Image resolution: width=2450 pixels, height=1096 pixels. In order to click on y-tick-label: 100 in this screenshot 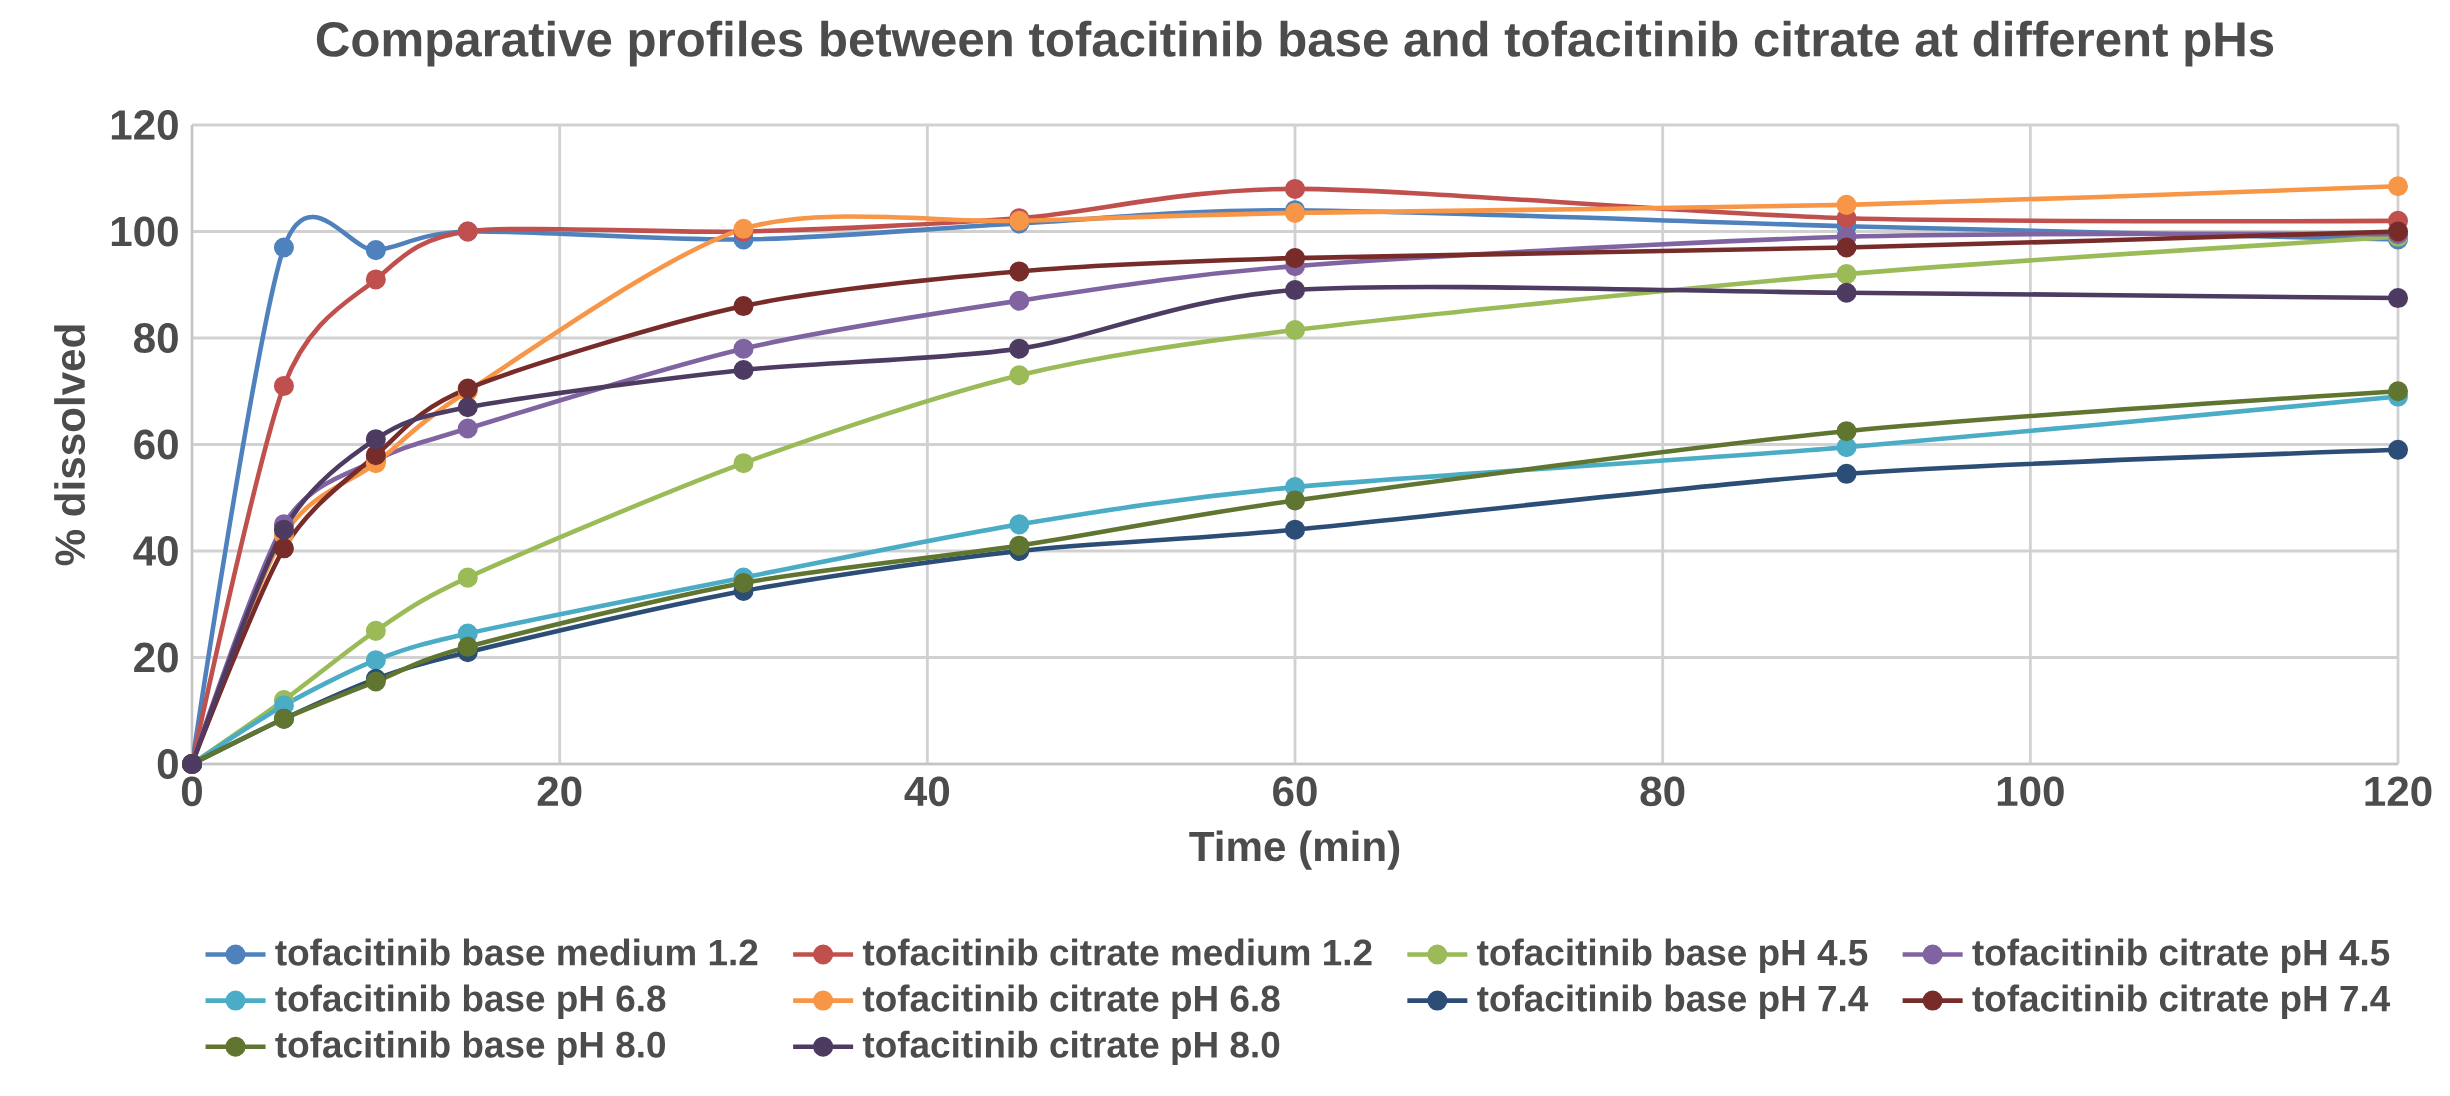, I will do `click(144, 231)`.